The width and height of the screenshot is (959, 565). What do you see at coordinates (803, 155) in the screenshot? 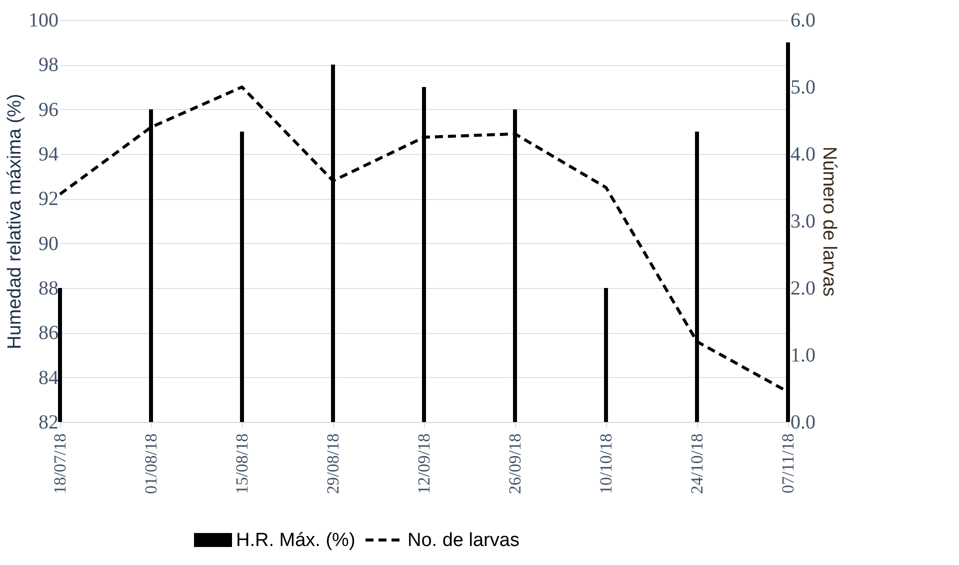
I see `y2-tick-label: 4.0` at bounding box center [803, 155].